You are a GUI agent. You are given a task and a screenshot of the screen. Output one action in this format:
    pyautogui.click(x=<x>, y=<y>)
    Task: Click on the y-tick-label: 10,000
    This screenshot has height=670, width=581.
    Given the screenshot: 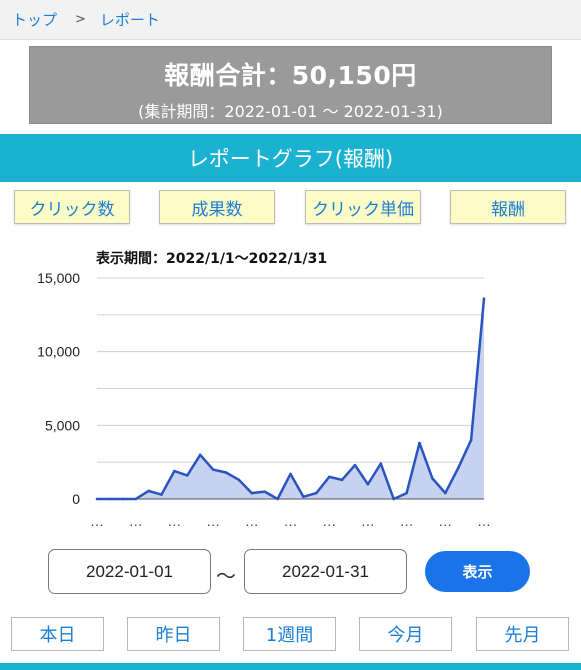 What is the action you would take?
    pyautogui.click(x=58, y=352)
    